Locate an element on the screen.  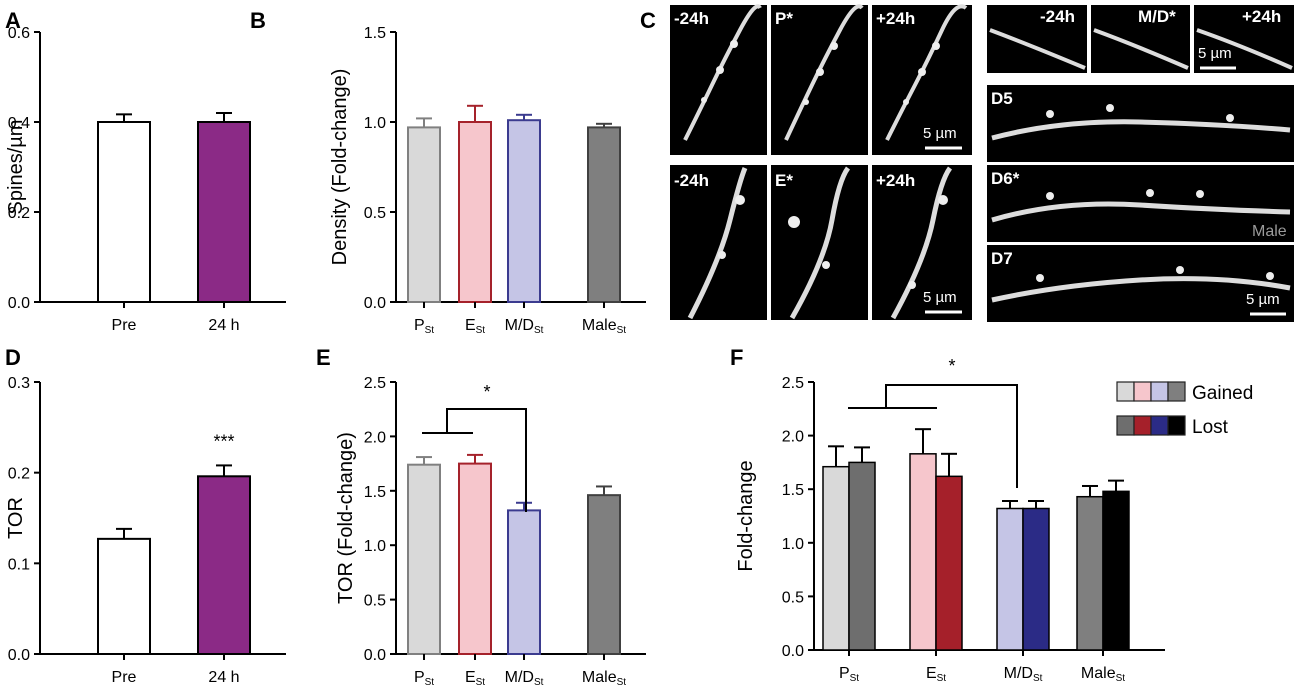
legend-label: Gained is located at coordinates (1222, 393).